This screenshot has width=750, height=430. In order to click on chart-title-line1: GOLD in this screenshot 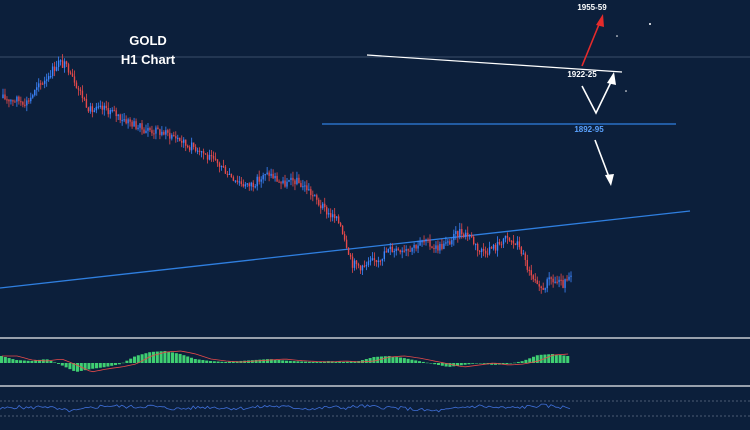, I will do `click(148, 40)`.